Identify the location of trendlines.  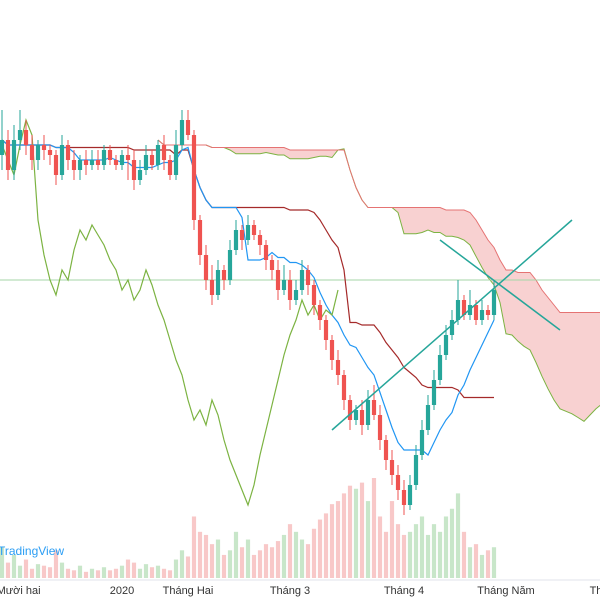
(452, 325).